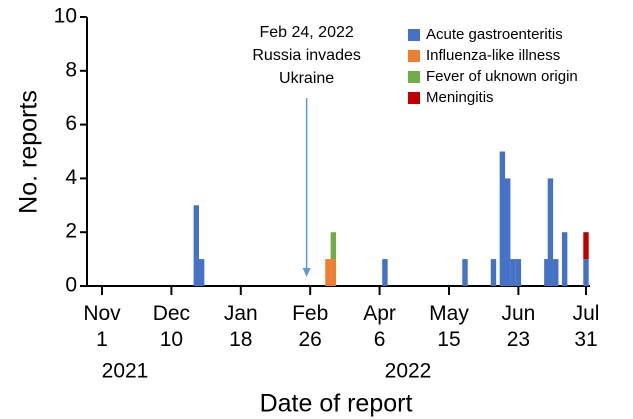 Image resolution: width=633 pixels, height=419 pixels. Describe the element at coordinates (171, 326) in the screenshot. I see `x-tick-label: Dec 10` at that location.